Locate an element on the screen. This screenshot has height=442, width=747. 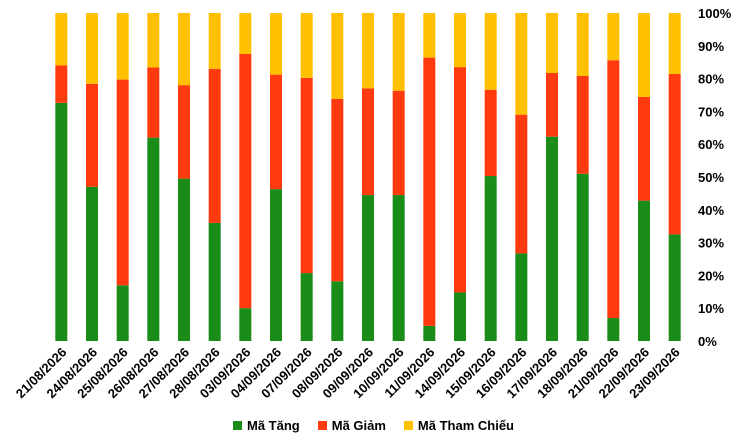
legend-item-ma-tang: Mã Tăng is located at coordinates (266, 425).